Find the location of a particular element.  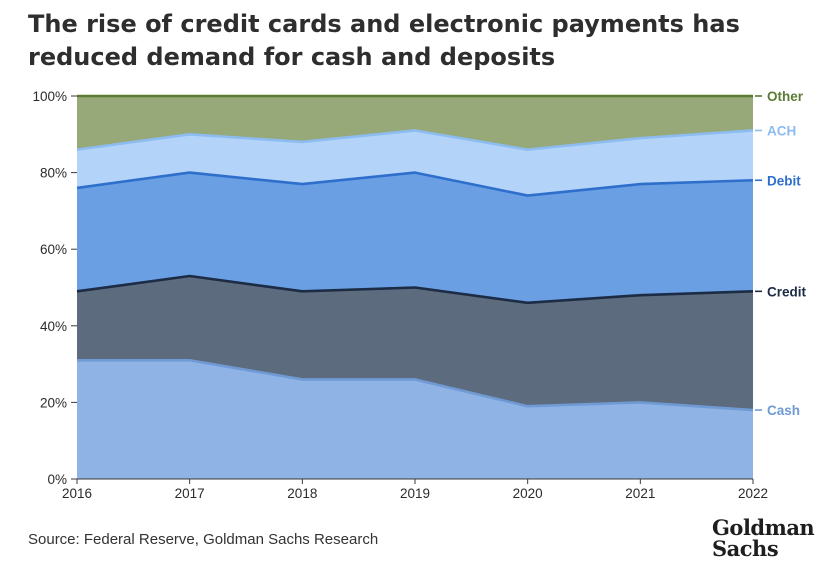

area-ach is located at coordinates (415, 163).